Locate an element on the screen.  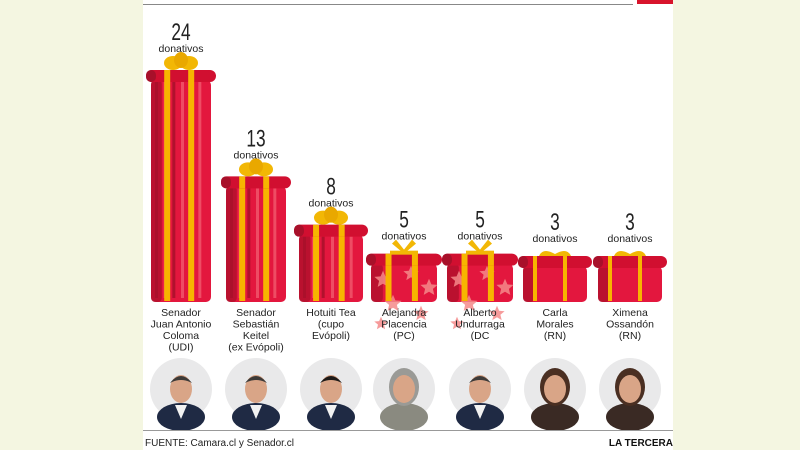
category-label: Carla is located at coordinates (554, 313).